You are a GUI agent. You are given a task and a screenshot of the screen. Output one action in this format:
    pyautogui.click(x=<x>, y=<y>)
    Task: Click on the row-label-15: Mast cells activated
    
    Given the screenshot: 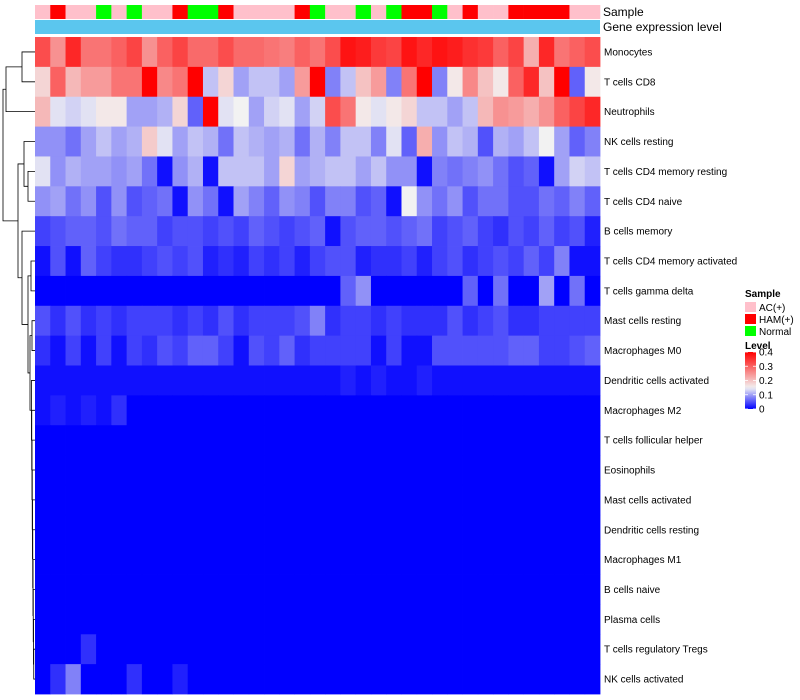 What is the action you would take?
    pyautogui.click(x=647, y=500)
    